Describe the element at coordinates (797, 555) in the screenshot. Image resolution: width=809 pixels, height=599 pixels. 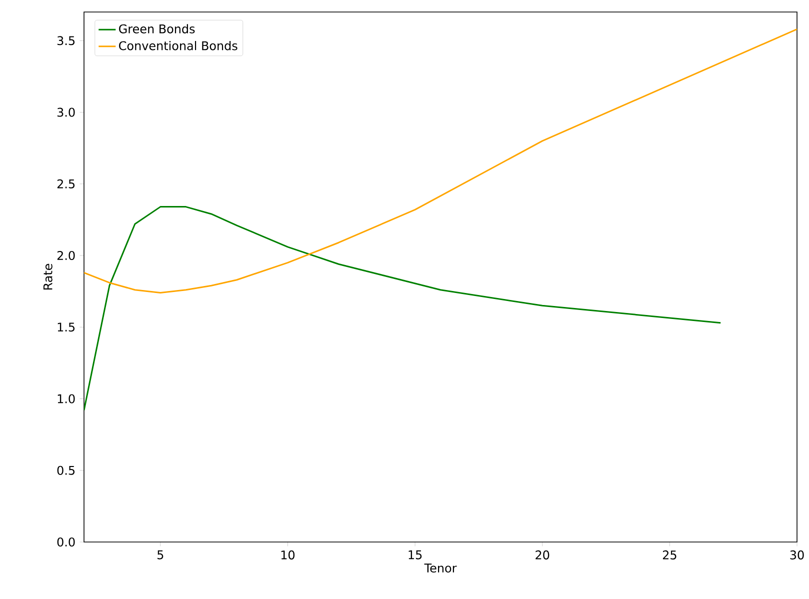
I see `x-tick-label: 30` at that location.